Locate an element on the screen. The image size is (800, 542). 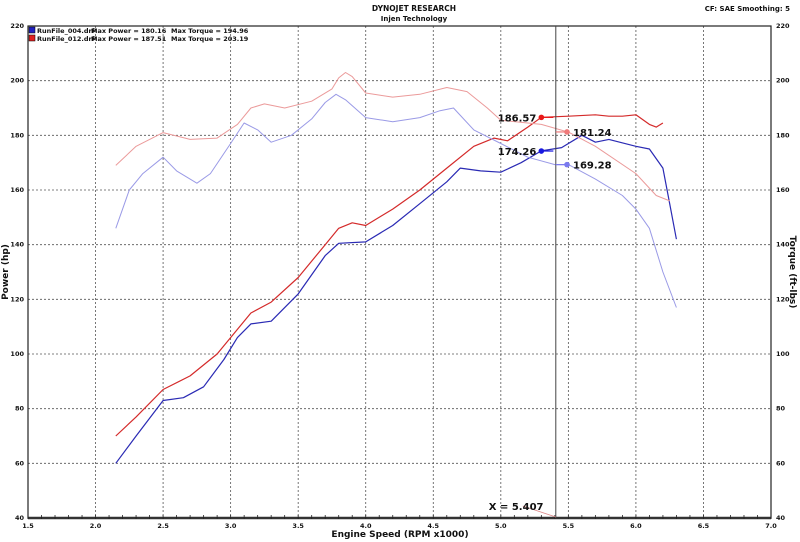
y-tick-label: 100 is located at coordinates (17, 354).